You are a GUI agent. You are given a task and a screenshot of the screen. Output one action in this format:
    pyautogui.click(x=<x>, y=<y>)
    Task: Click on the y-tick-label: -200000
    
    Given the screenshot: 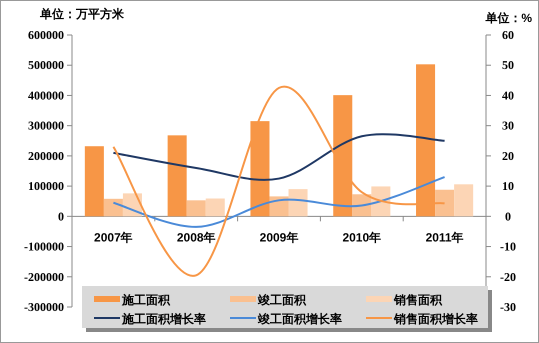 What is the action you would take?
    pyautogui.click(x=44, y=277)
    